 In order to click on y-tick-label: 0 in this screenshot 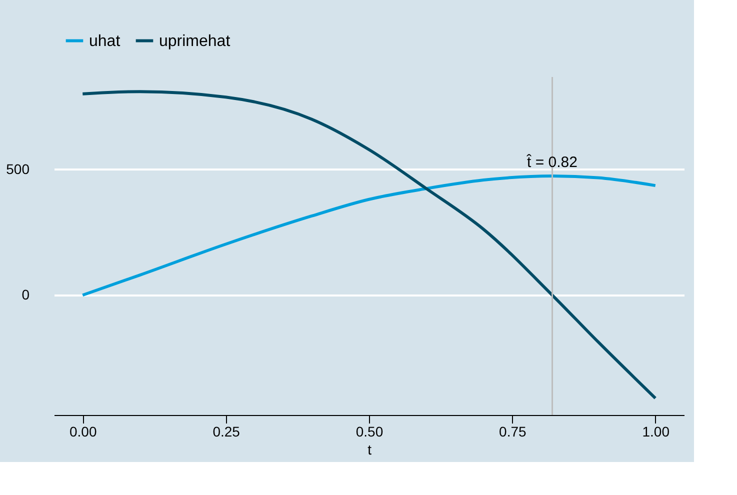, I will do `click(26, 294)`.